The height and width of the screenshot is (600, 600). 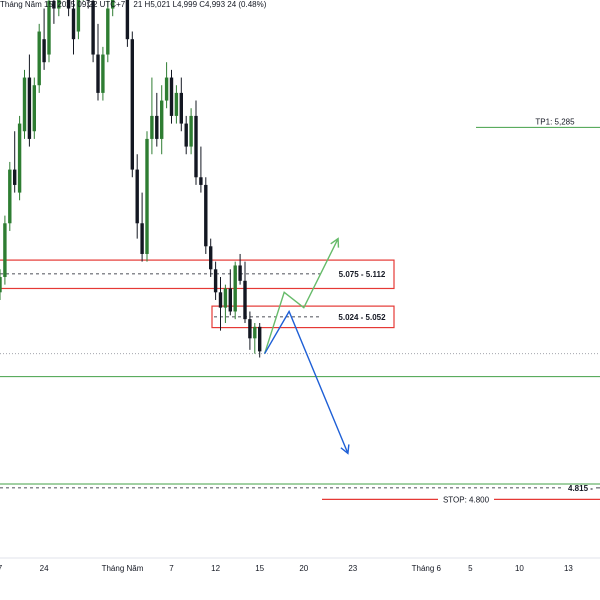 What do you see at coordinates (286, 568) in the screenshot?
I see `x-axis-labels: 7 24 Tháng Năm 7 12 15 20 23 Tháng 6 5 10 13` at bounding box center [286, 568].